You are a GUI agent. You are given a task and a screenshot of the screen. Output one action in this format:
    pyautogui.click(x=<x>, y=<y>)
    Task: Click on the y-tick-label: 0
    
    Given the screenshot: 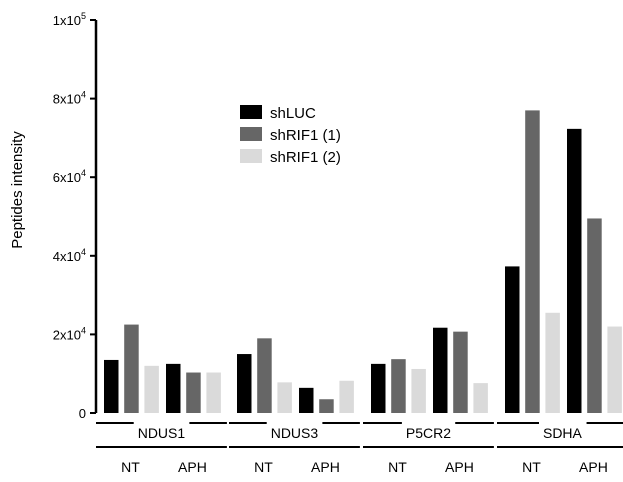 What is the action you would take?
    pyautogui.click(x=82, y=413)
    